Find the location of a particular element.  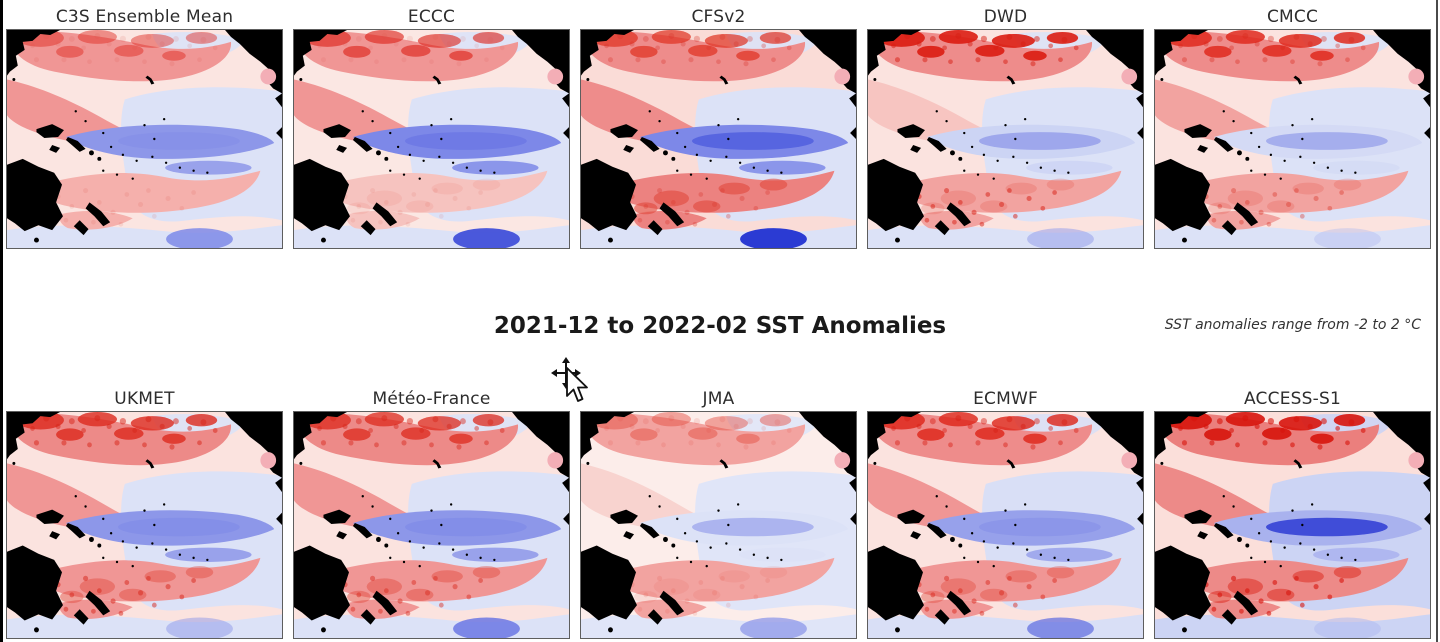

model-panel-8: JMA is located at coordinates (718, 513).